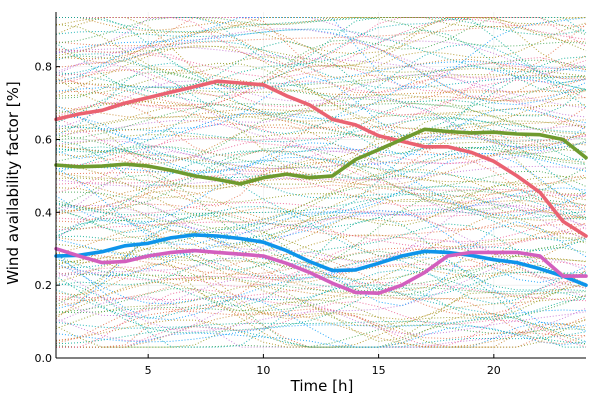 The height and width of the screenshot is (400, 600). Describe the element at coordinates (13, 182) in the screenshot. I see `y-axis-label: Wind availability factor [%]` at that location.